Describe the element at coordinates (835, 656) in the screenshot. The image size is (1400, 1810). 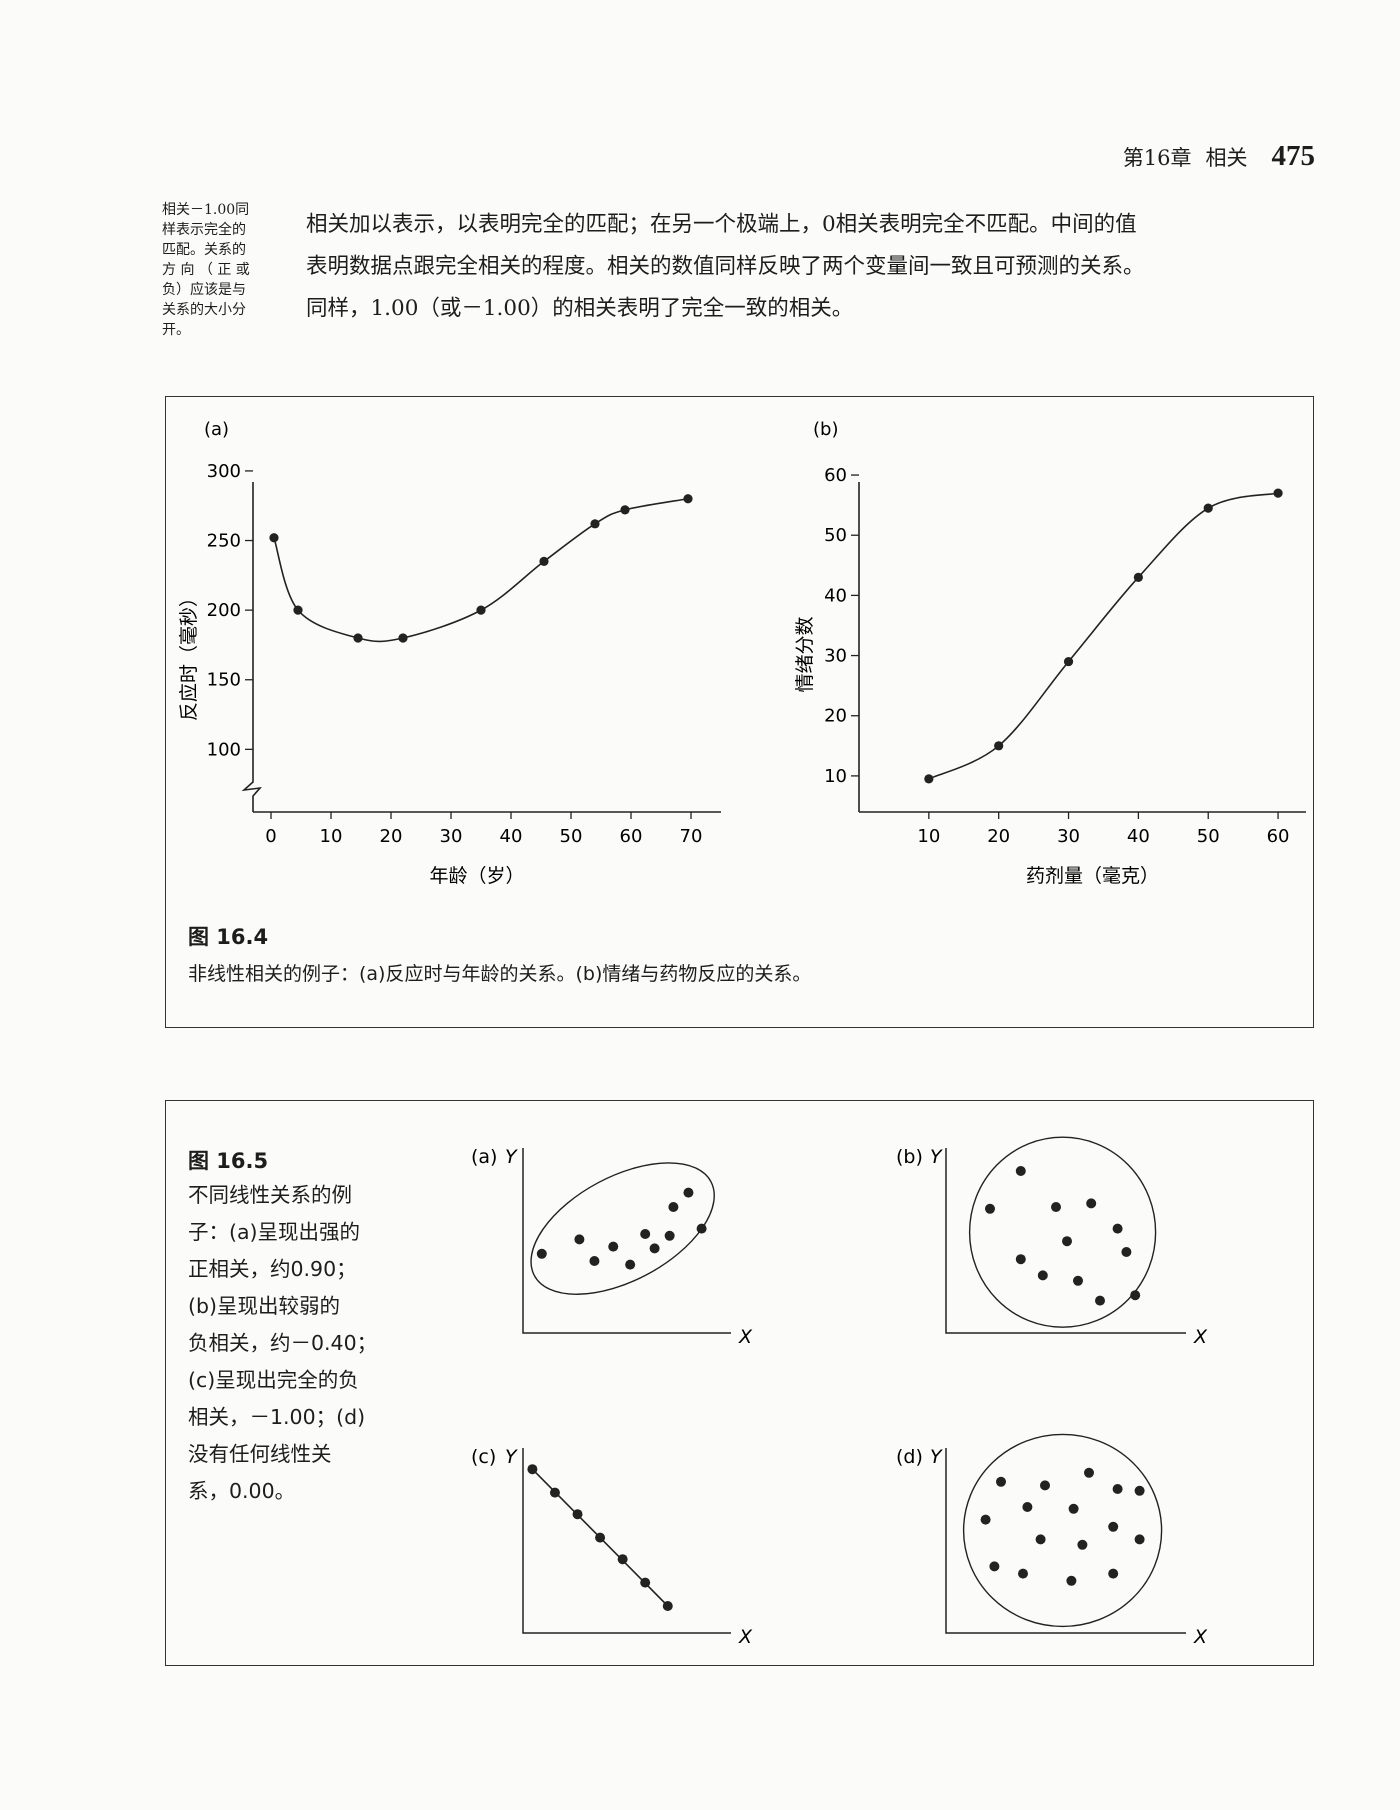
I see `y-tick-label: 30` at that location.